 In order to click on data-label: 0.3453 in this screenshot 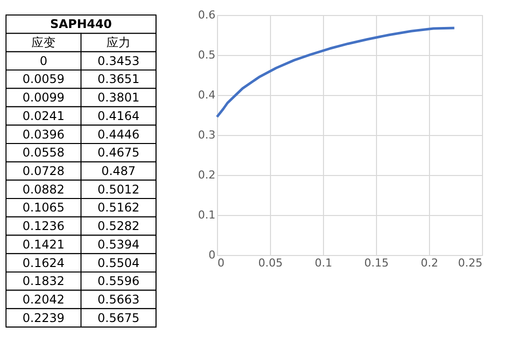, I will do `click(119, 61)`.